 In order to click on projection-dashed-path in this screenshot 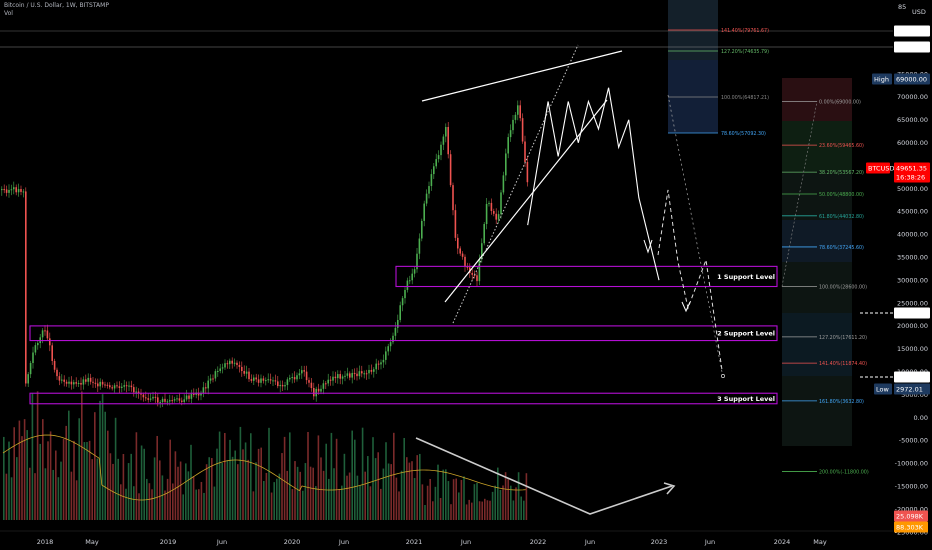, I will do `click(690, 280)`.